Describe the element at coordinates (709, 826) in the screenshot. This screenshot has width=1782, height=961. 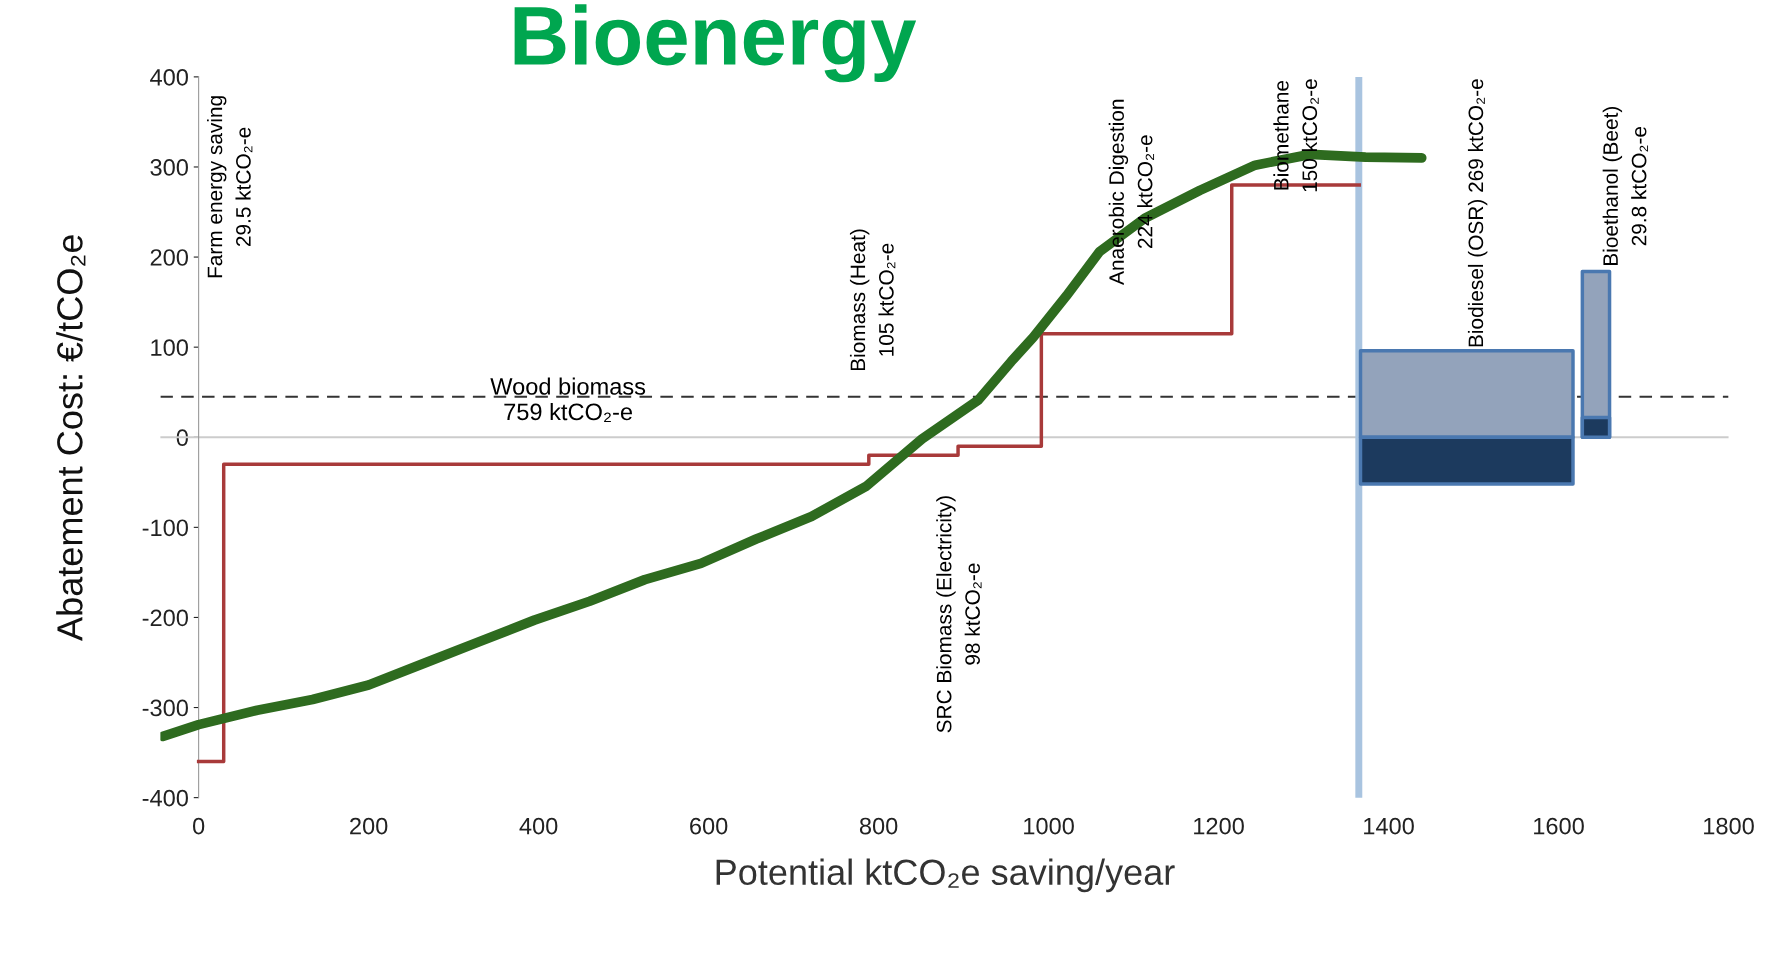
I see `x-tick-label: 600` at that location.